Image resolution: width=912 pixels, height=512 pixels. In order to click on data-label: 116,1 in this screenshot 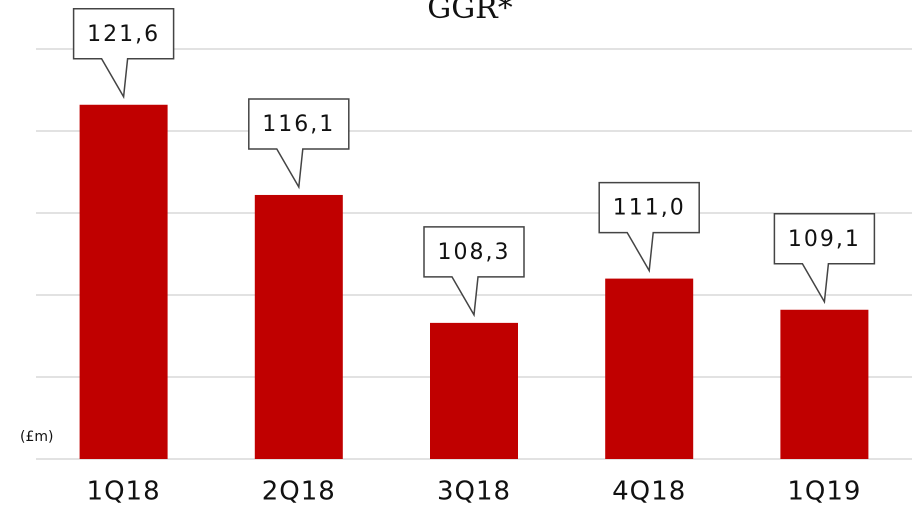, I will do `click(298, 124)`.